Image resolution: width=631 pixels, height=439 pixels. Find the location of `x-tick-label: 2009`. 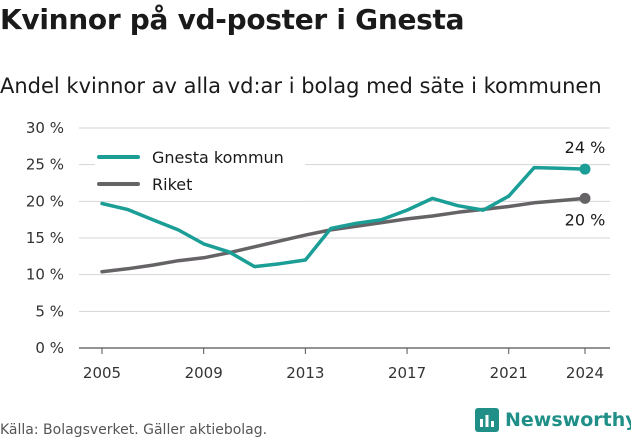

x-tick-label: 2009 is located at coordinates (204, 373).